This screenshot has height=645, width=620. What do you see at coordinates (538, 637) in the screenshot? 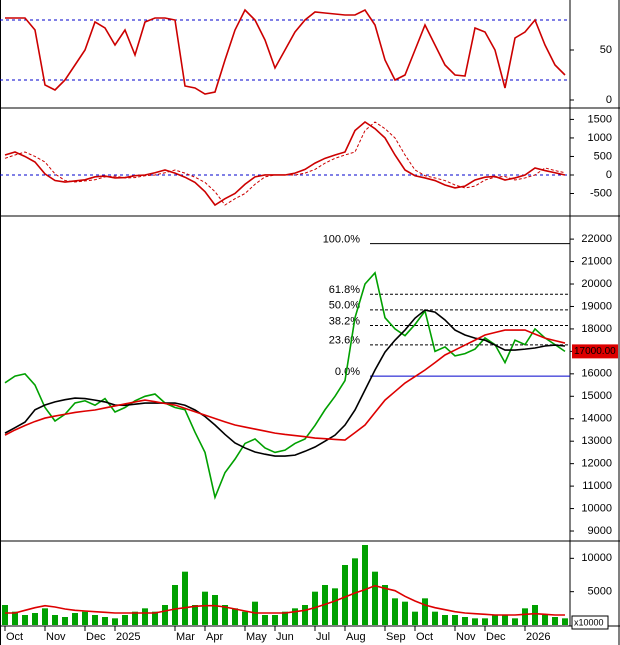
I see `x-tick-label: 2026` at bounding box center [538, 637].